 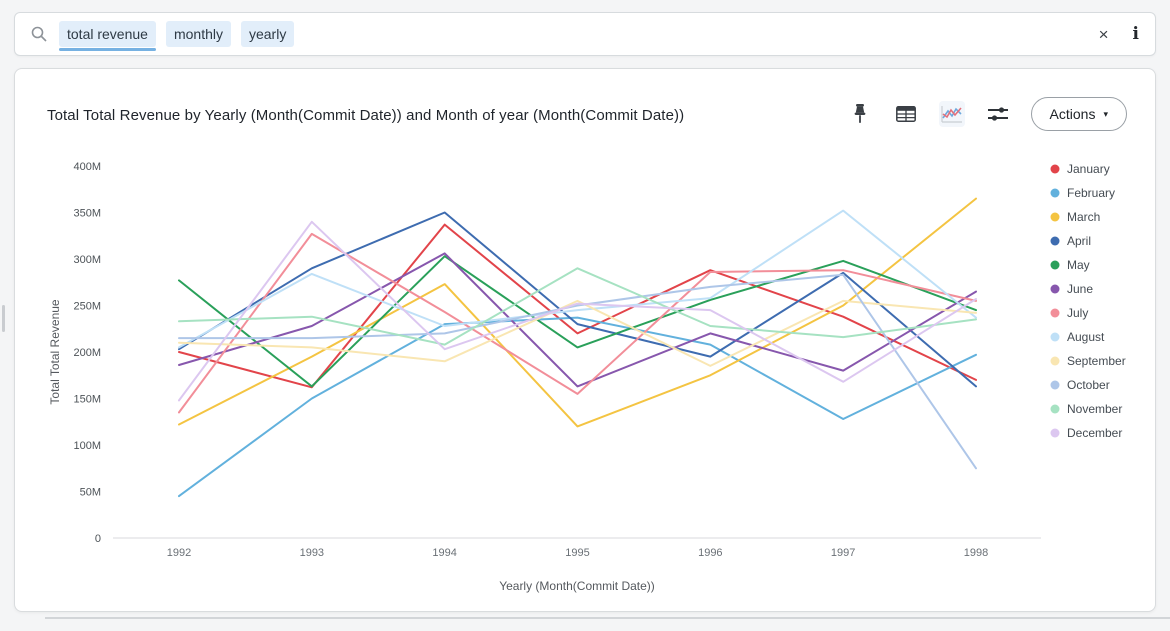 I want to click on legend-item-march: March, so click(x=1075, y=217).